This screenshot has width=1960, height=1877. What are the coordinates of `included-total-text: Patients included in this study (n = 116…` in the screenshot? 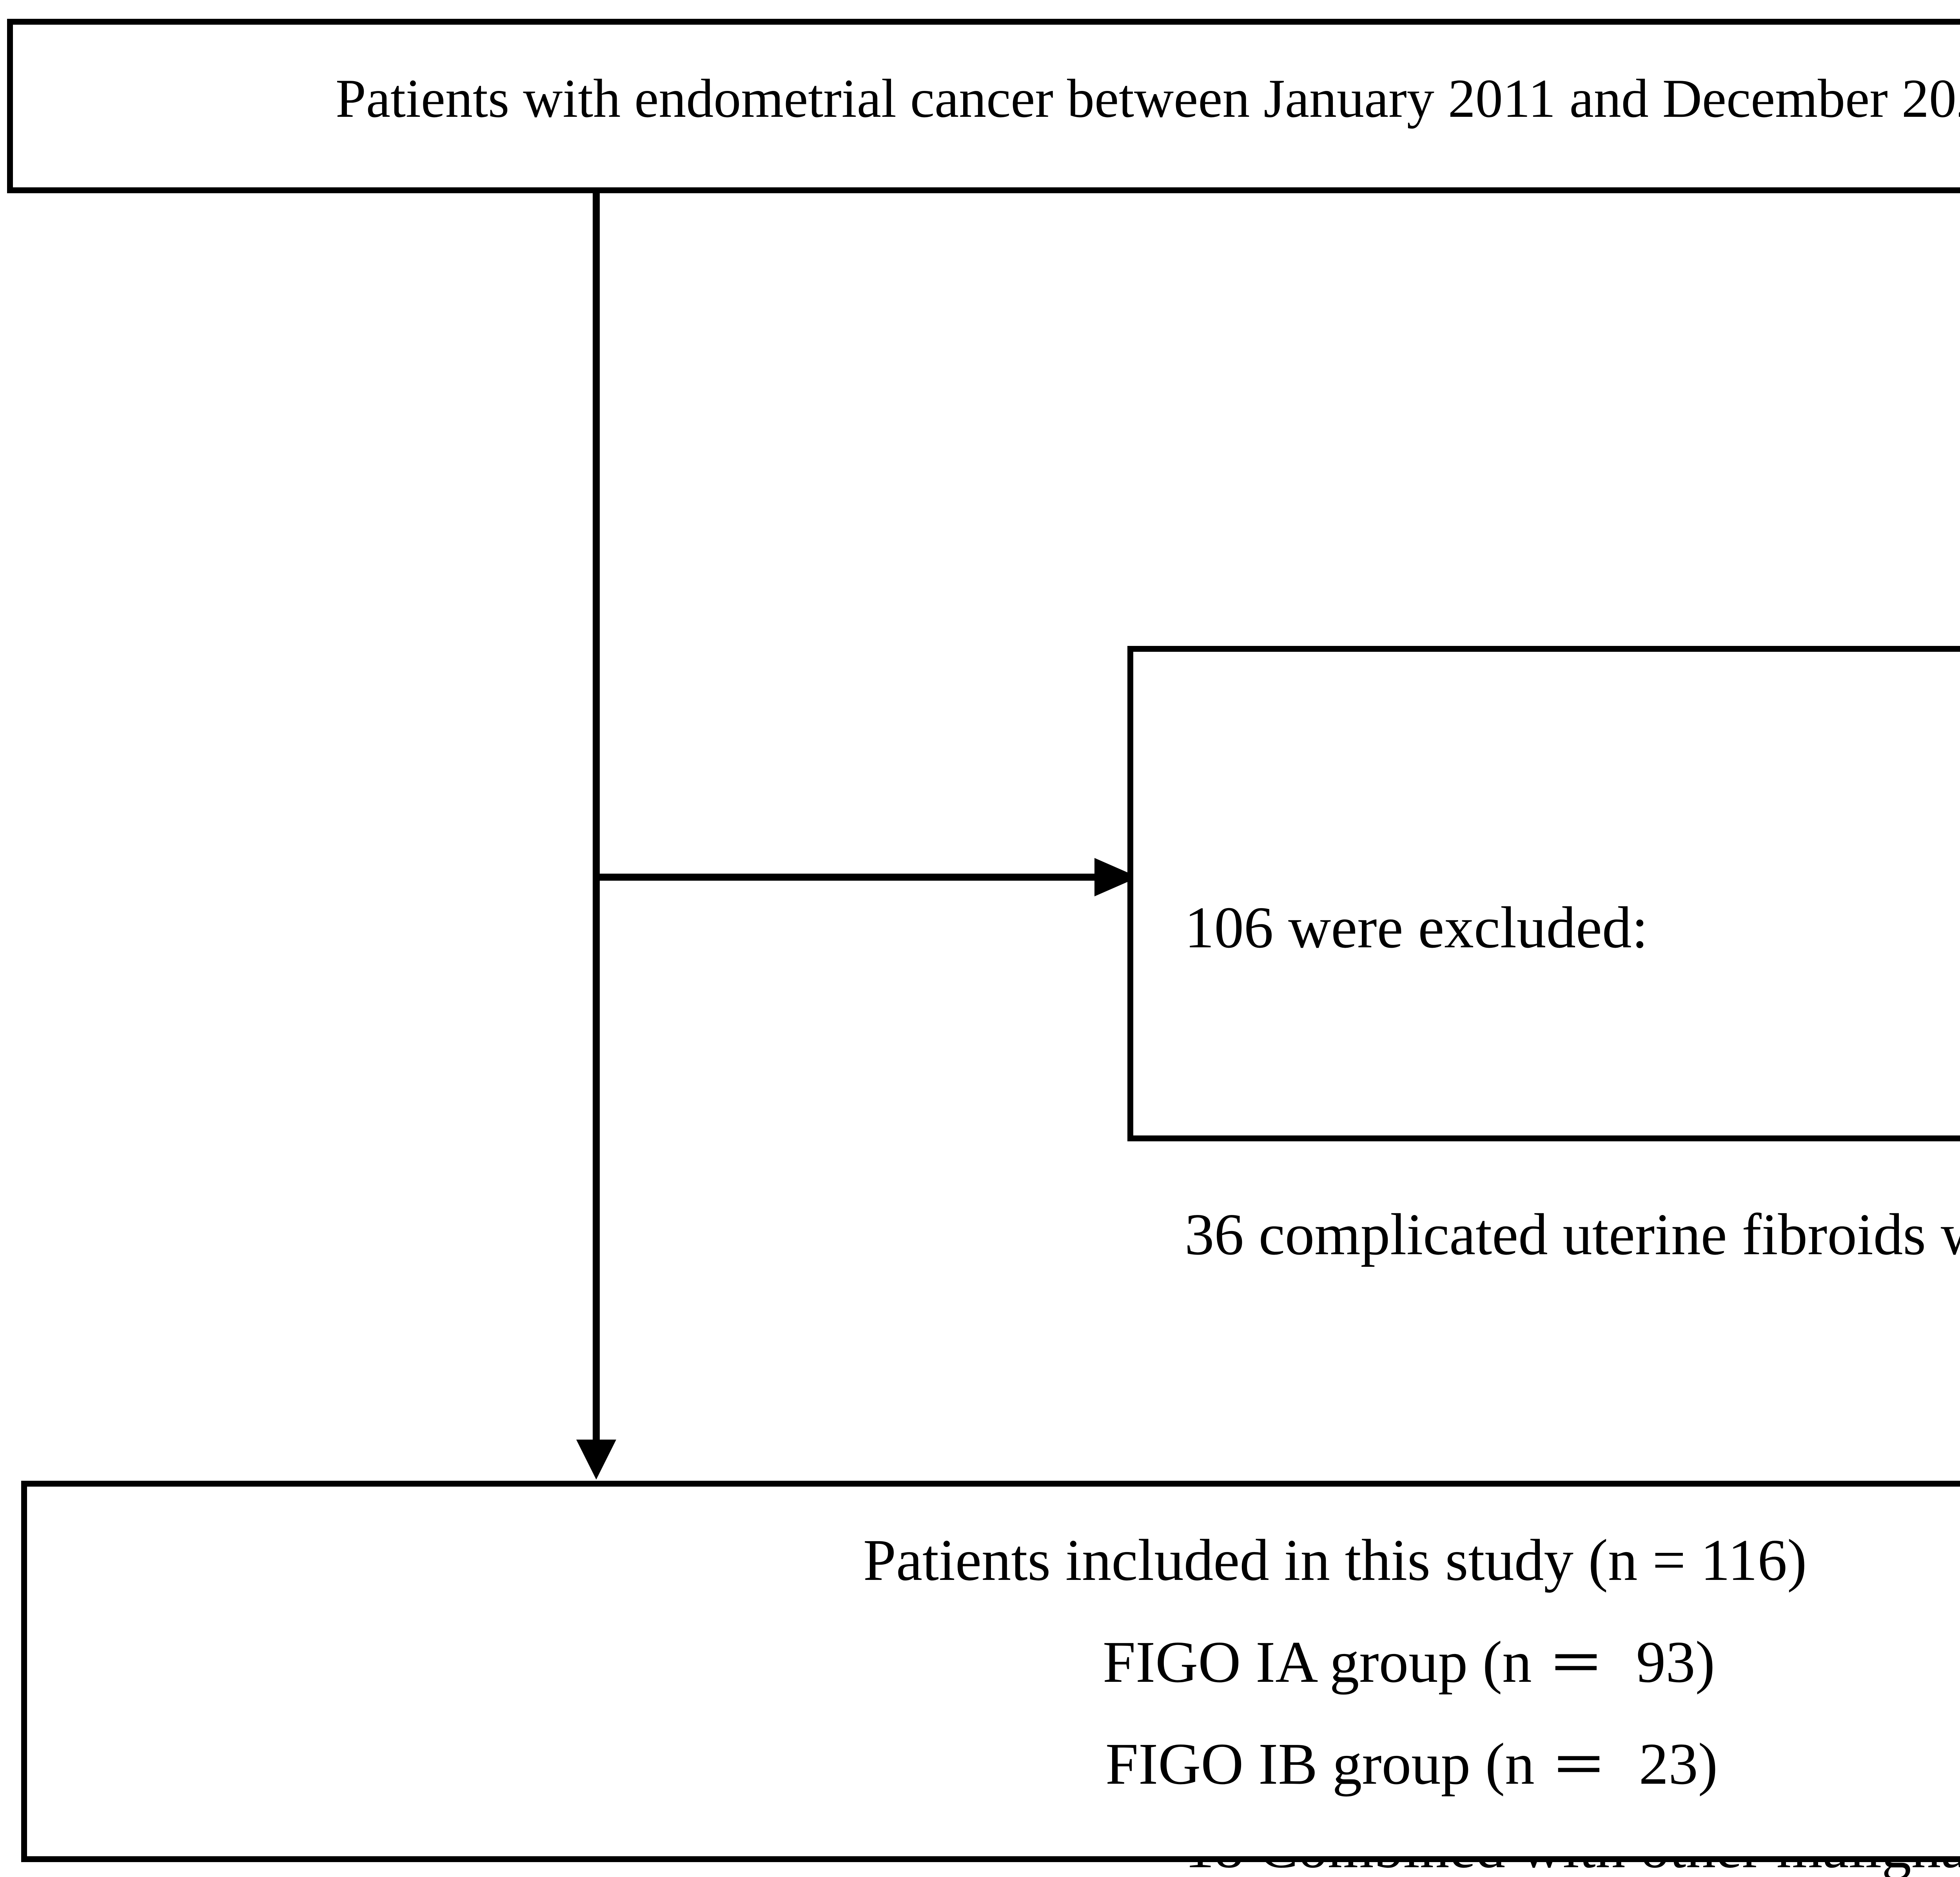 It's located at (1335, 1560).